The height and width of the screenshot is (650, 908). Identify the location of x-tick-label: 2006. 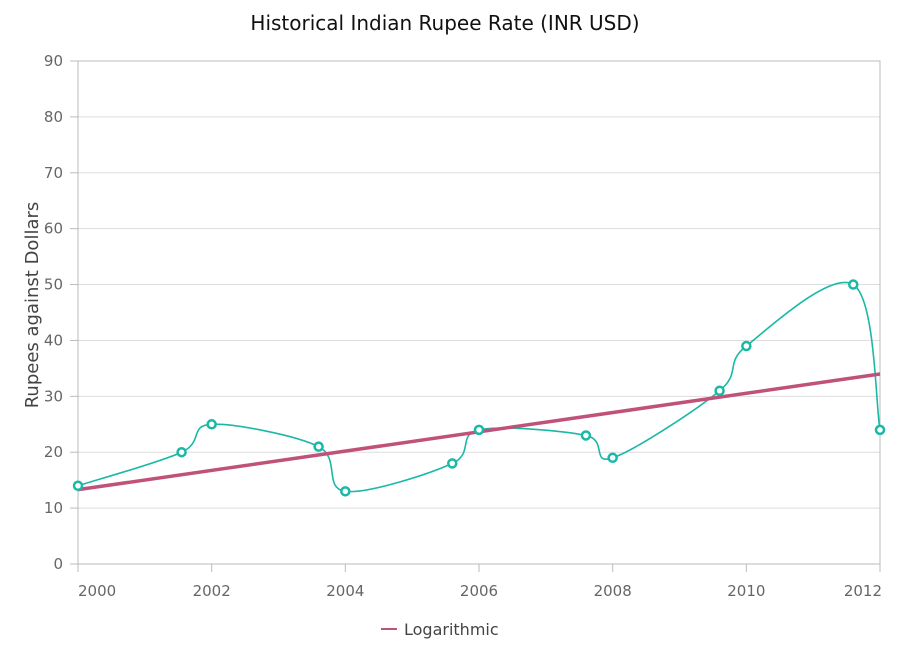
(479, 591).